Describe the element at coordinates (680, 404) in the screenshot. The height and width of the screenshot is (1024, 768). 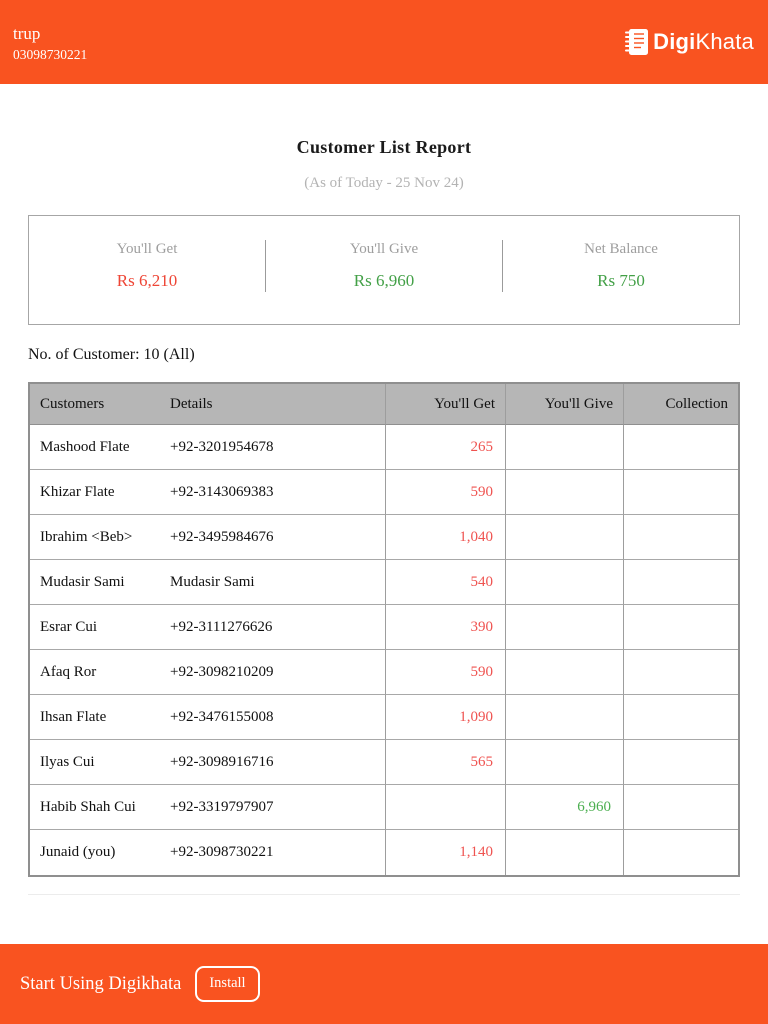
I see `header-collection: Collection` at that location.